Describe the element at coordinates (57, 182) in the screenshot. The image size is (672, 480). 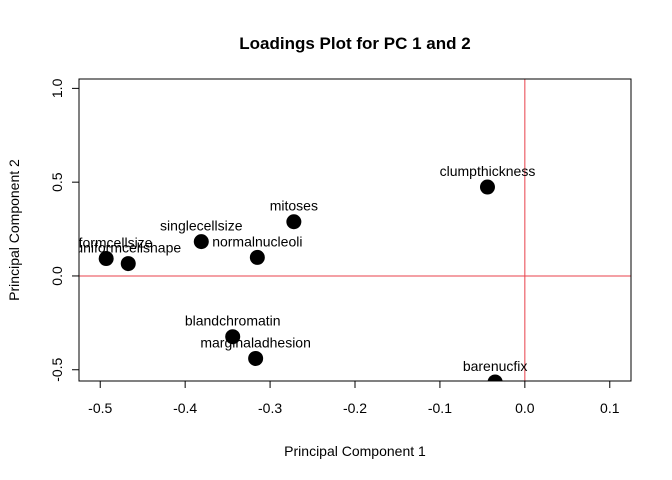
I see `y-tick-label: 0.5` at that location.